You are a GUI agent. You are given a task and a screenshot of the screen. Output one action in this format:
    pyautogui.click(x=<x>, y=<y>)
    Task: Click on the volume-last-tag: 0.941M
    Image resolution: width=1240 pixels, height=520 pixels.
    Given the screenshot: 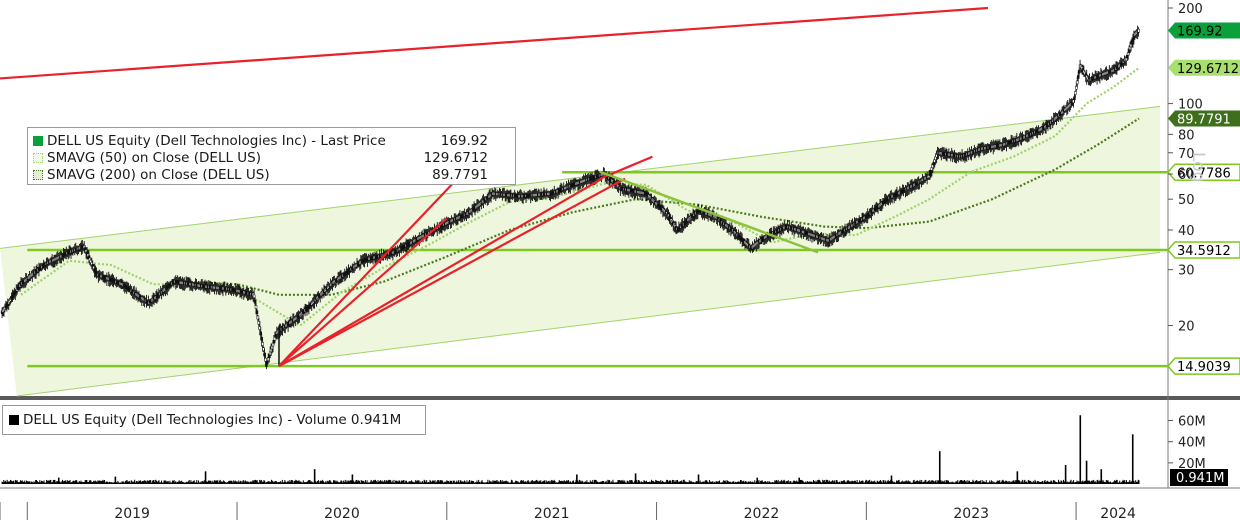 What is the action you would take?
    pyautogui.click(x=1199, y=477)
    